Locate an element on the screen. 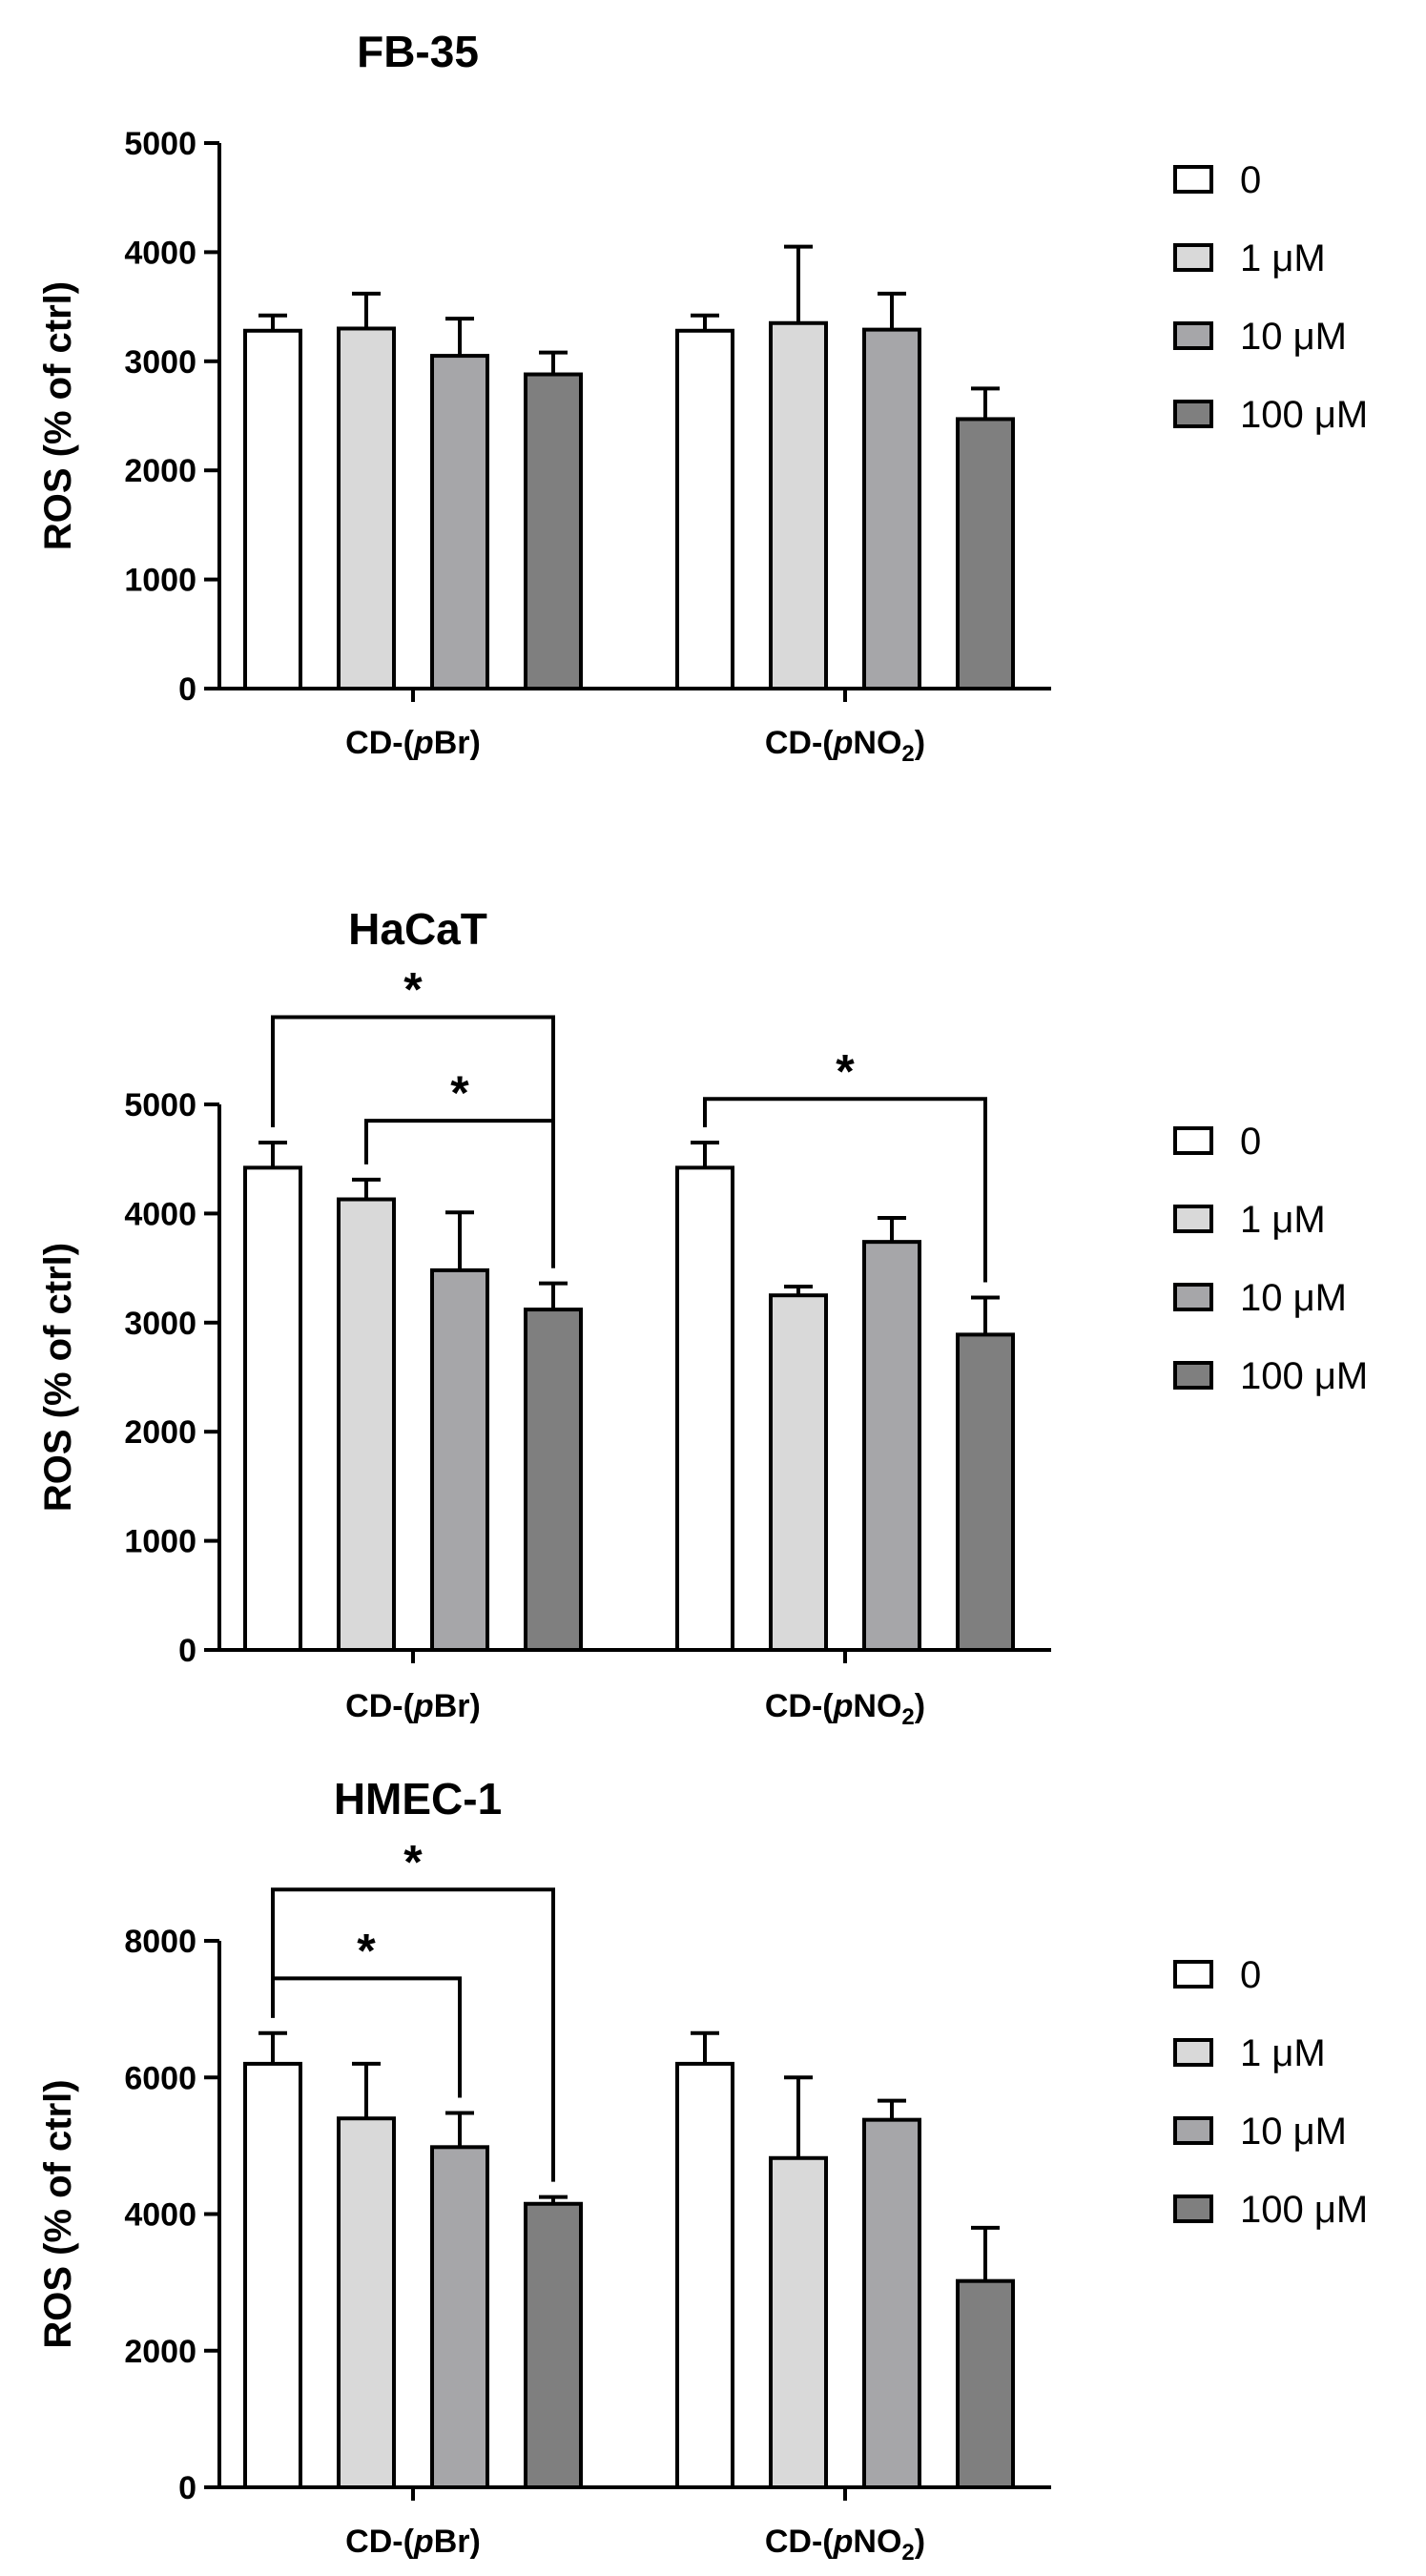  y-tick-label: 8000 is located at coordinates (160, 1942).